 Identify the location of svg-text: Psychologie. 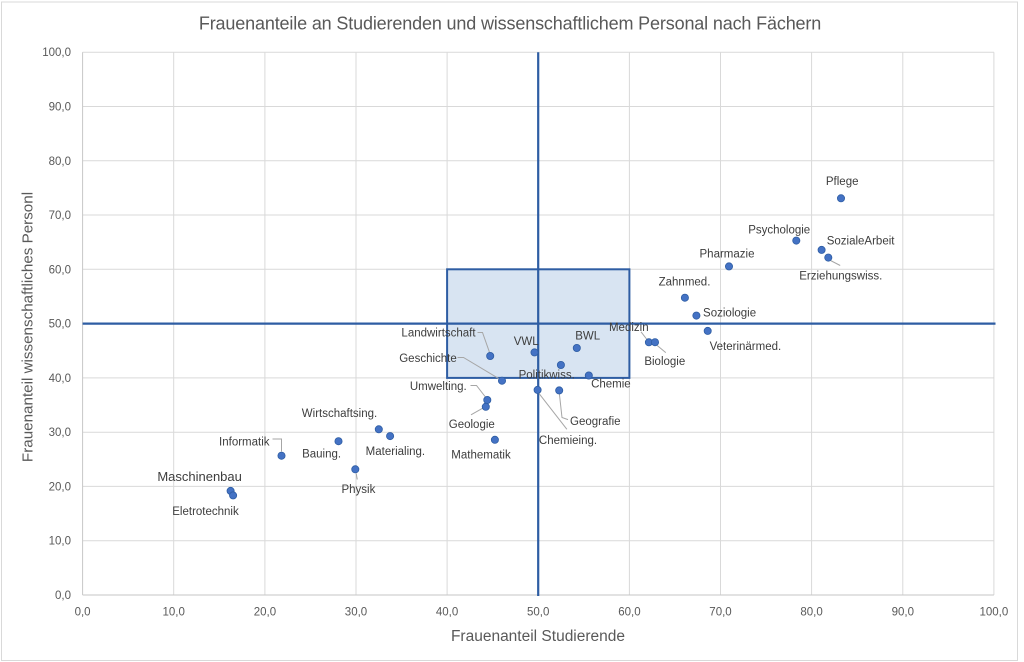
(779, 231).